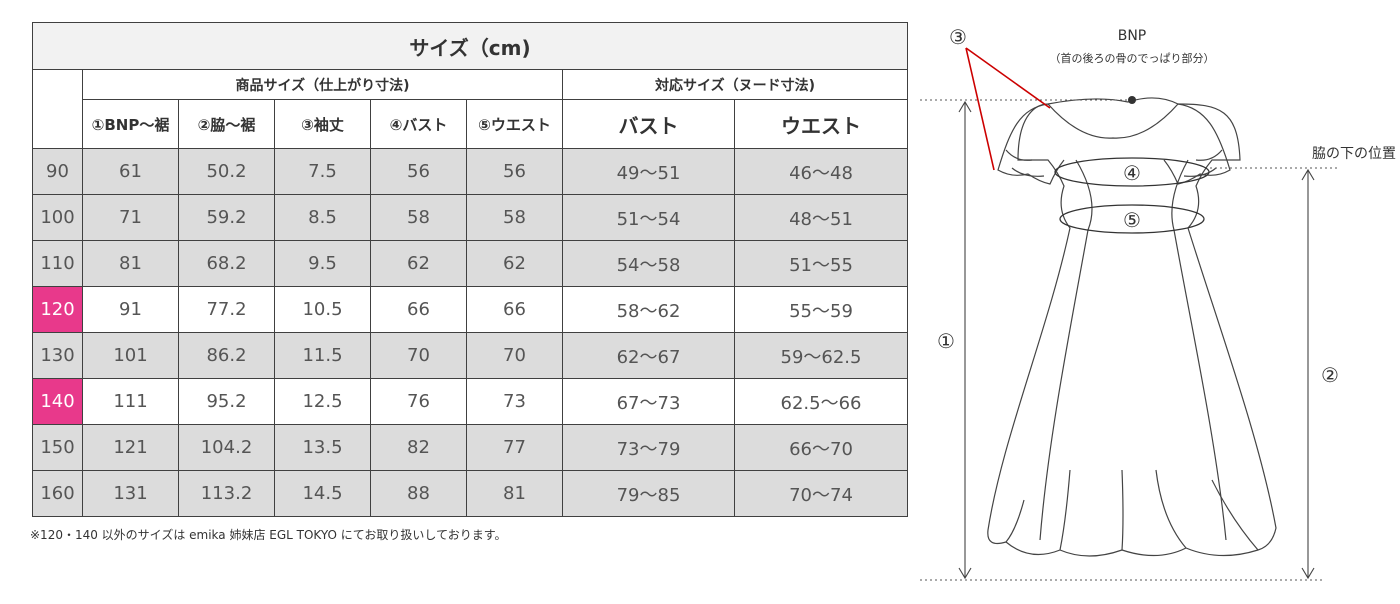  What do you see at coordinates (57, 355) in the screenshot?
I see `size-label-cell: 130` at bounding box center [57, 355].